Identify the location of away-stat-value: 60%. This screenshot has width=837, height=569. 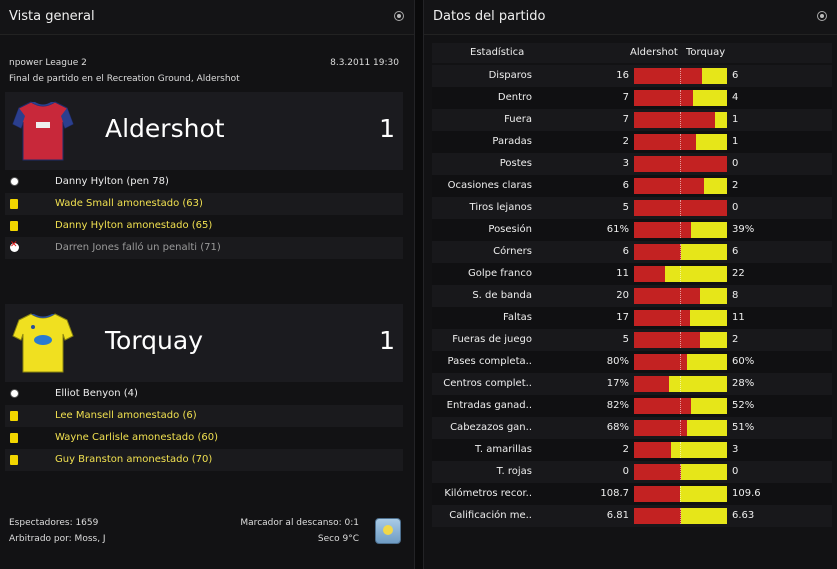
(743, 361).